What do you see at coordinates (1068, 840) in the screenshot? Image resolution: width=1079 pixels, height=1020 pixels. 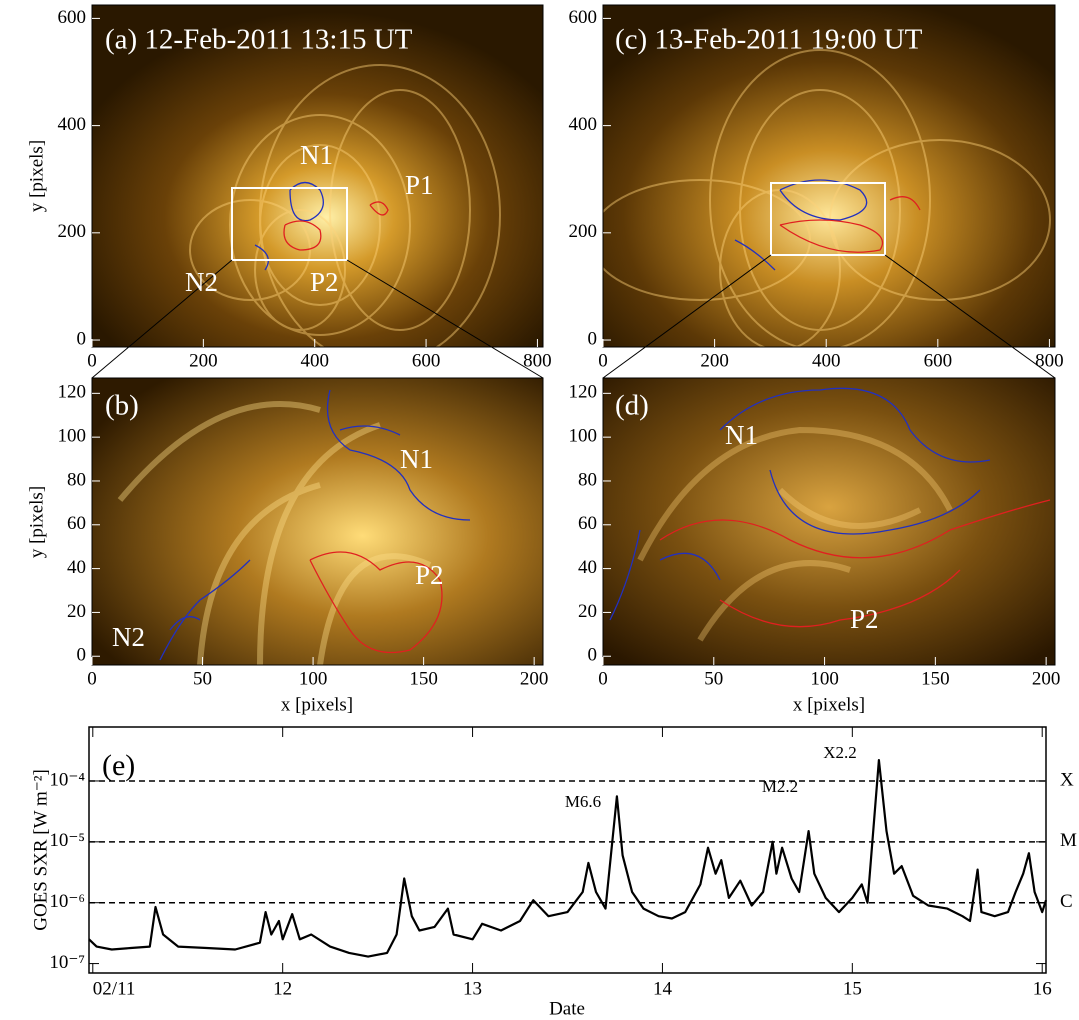 I see `level-label: M` at bounding box center [1068, 840].